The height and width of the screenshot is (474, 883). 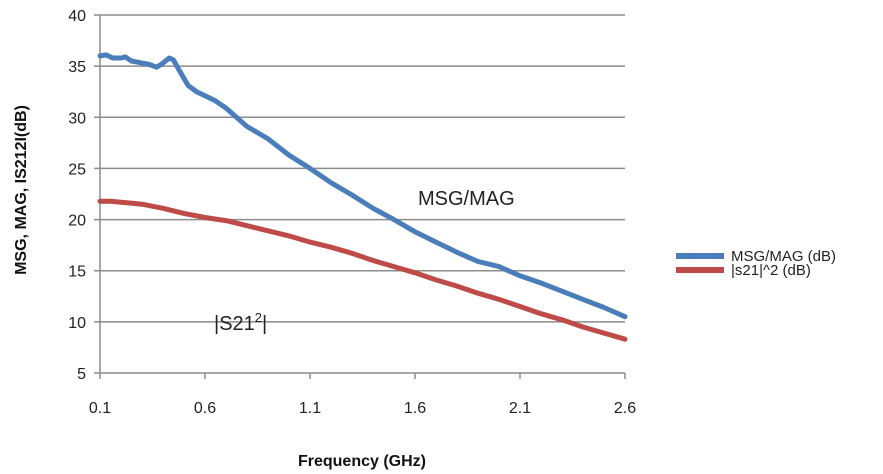 I want to click on y-axis-title: MSG, MAG, IS212I(dB), so click(x=21, y=190).